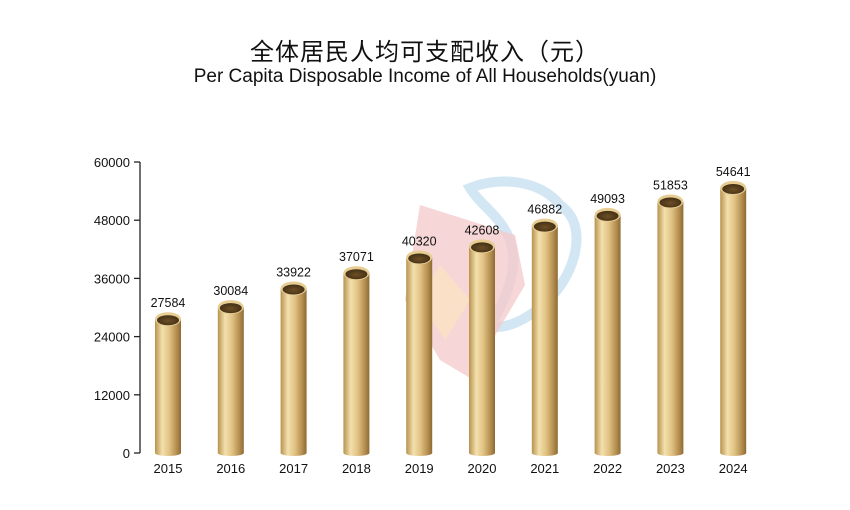 This screenshot has width=850, height=510. What do you see at coordinates (419, 241) in the screenshot?
I see `bar-value-label: 40320` at bounding box center [419, 241].